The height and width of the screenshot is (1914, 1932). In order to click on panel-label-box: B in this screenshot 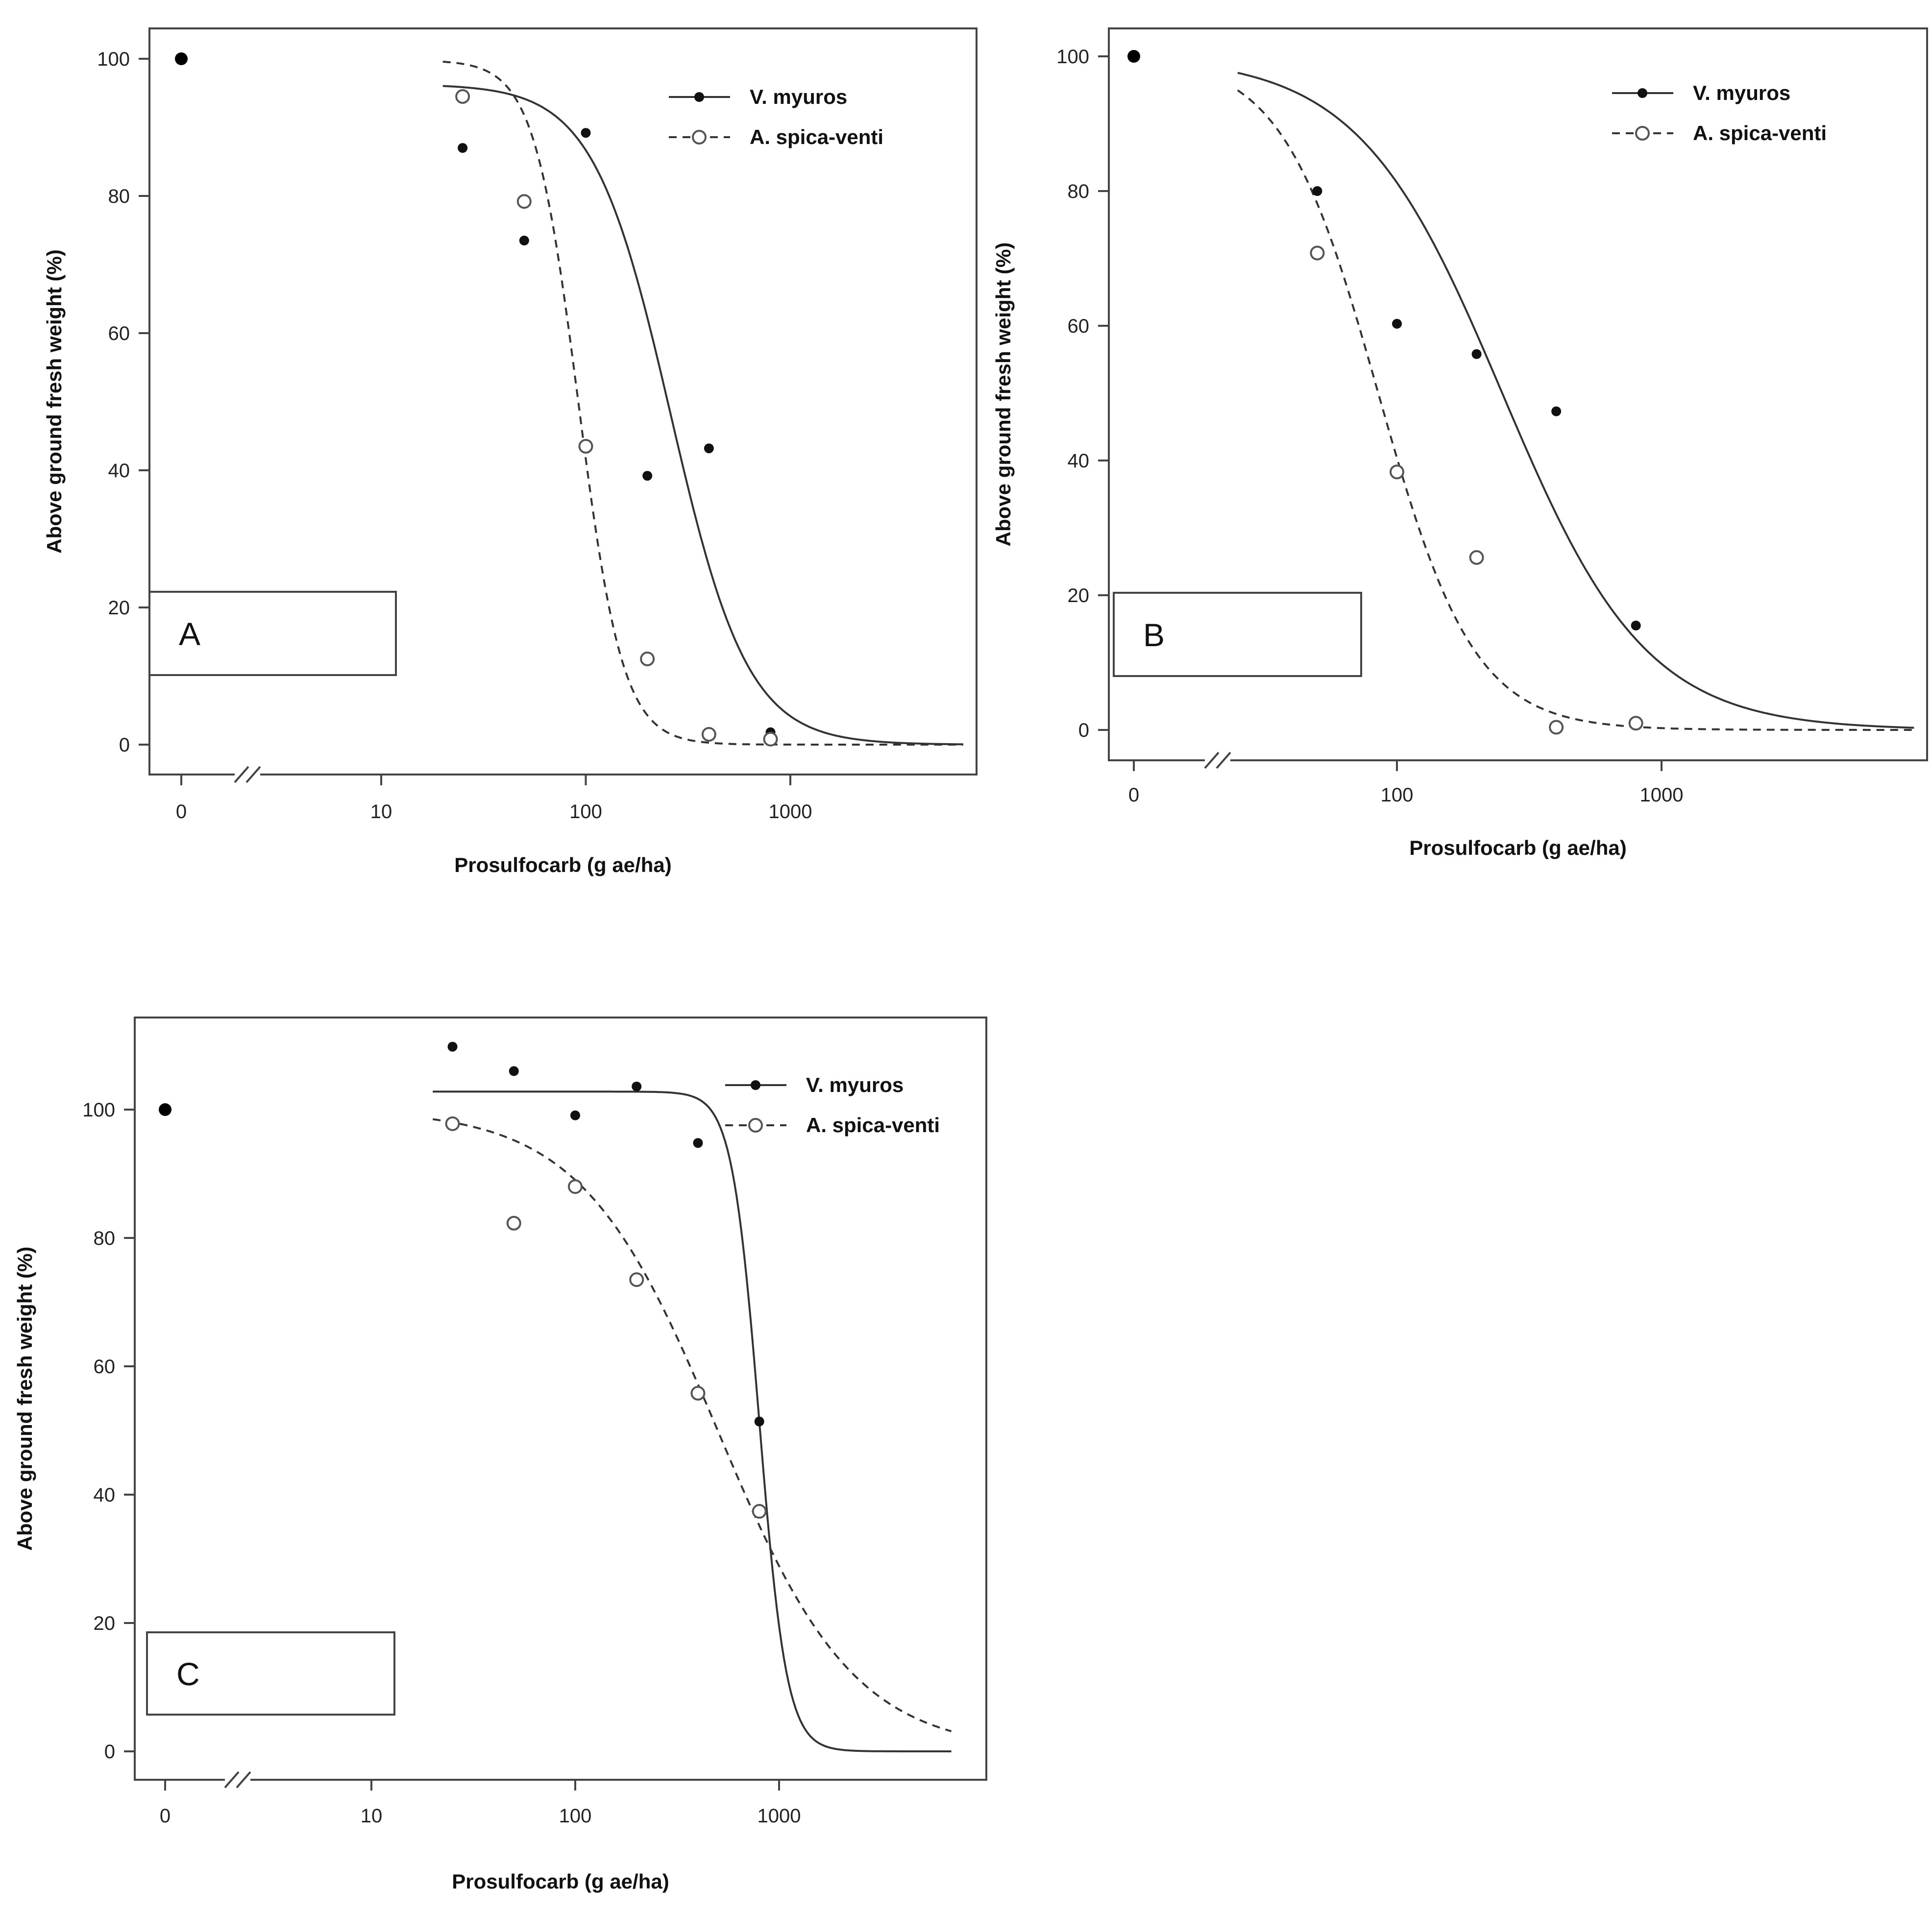, I will do `click(1237, 634)`.